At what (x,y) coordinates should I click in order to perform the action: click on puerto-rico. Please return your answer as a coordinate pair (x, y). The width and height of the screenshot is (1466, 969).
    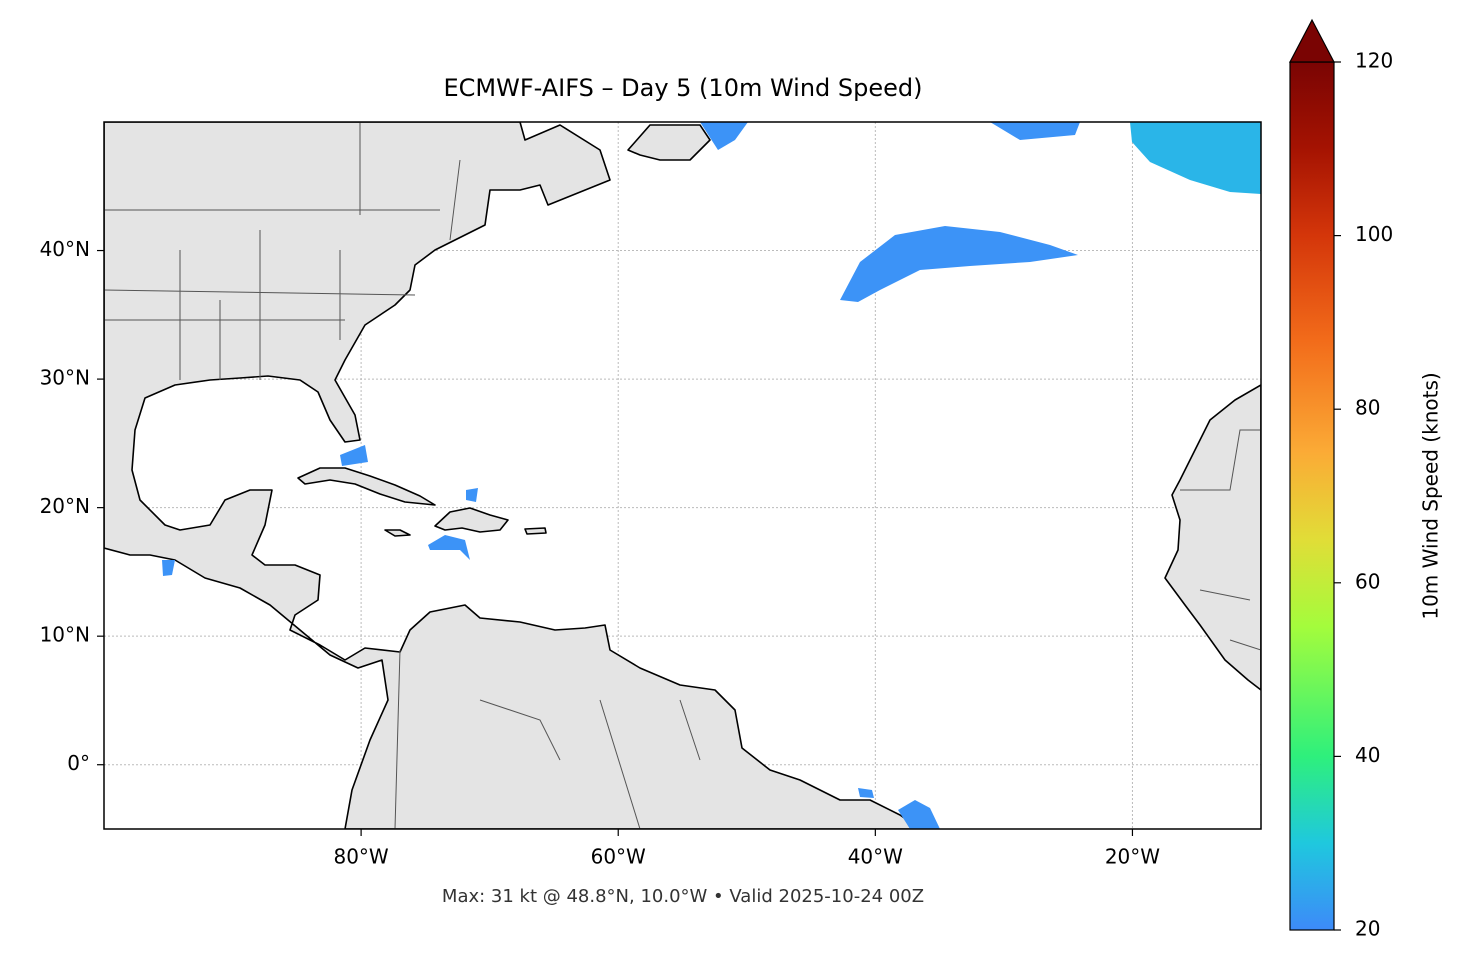
    Looking at the image, I should click on (535, 531).